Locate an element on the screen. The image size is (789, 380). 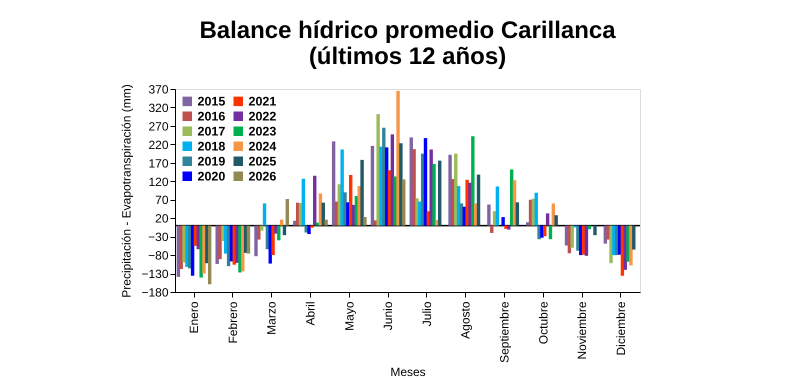
x-tick-label: Agosto is located at coordinates (465, 320).